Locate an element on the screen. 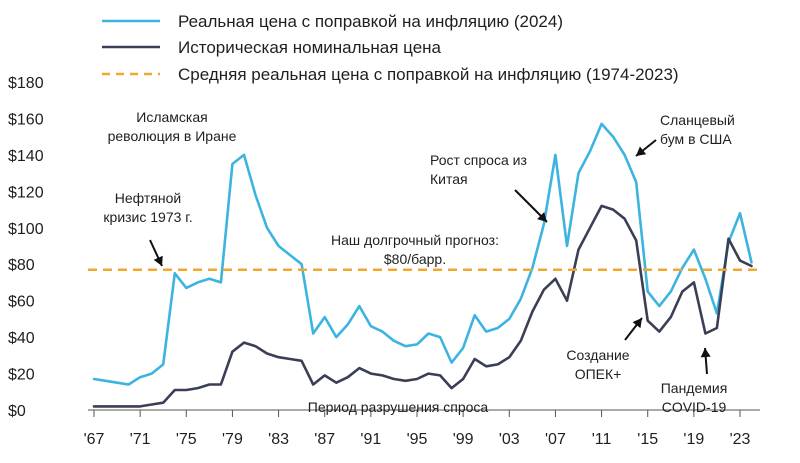 The image size is (800, 463). y-tick-label: $100 is located at coordinates (26, 229).